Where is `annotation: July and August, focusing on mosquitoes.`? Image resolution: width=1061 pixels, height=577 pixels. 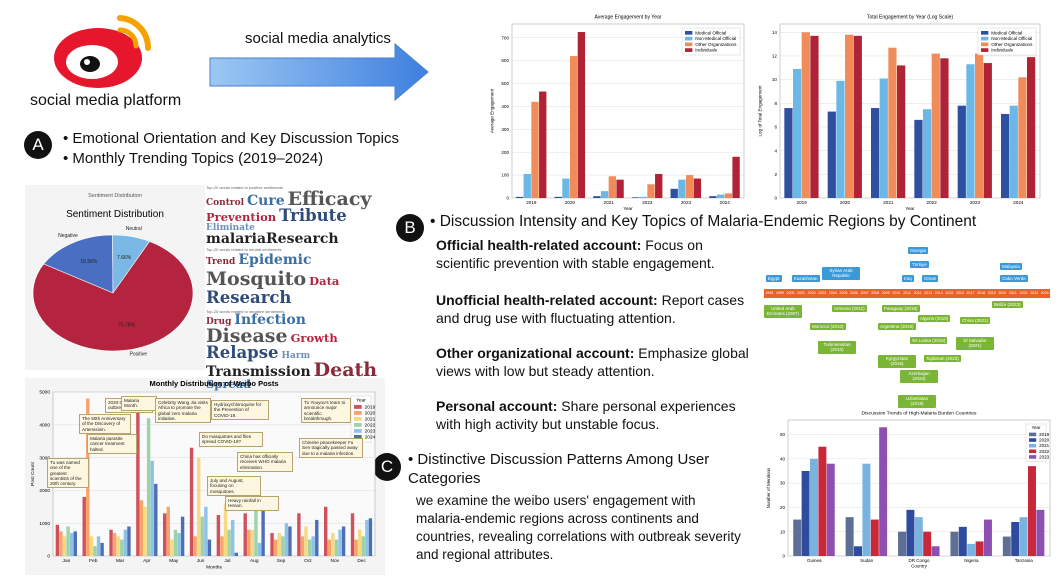 annotation: July and August, focusing on mosquitoes. is located at coordinates (234, 486).